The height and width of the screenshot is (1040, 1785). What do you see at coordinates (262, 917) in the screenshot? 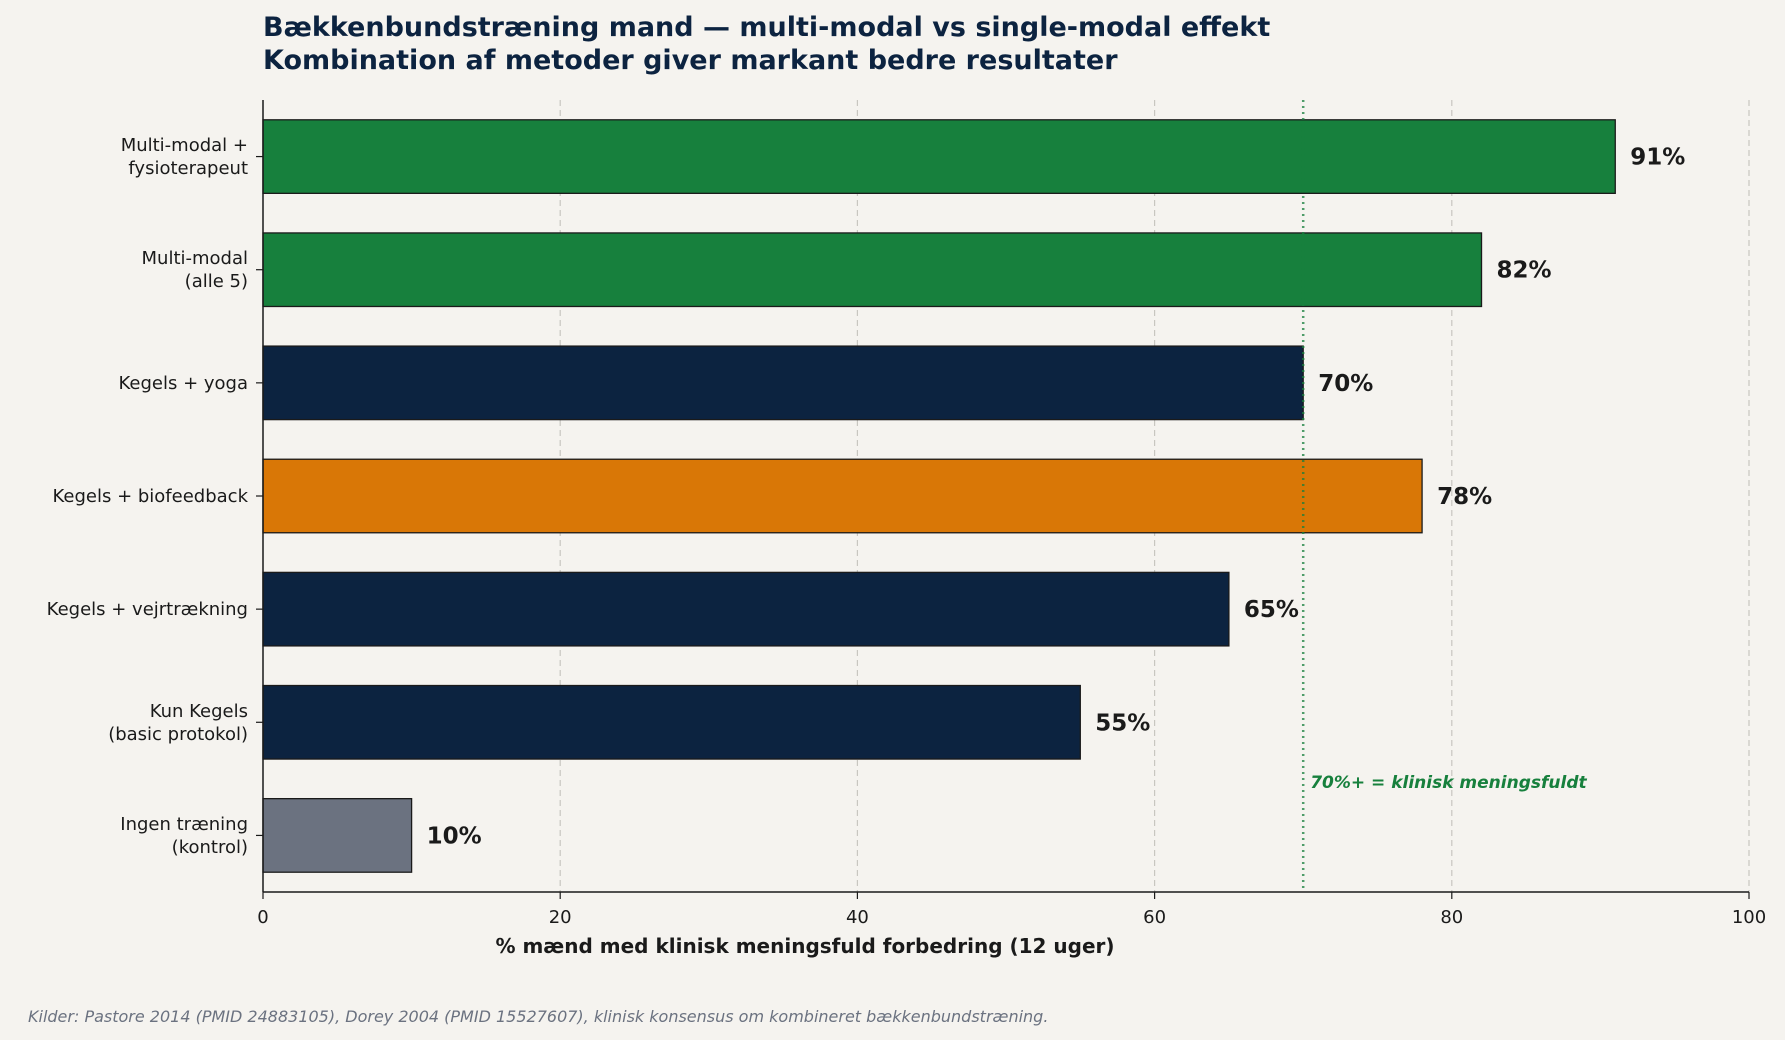
I see `x-tick-label: 0` at bounding box center [262, 917].